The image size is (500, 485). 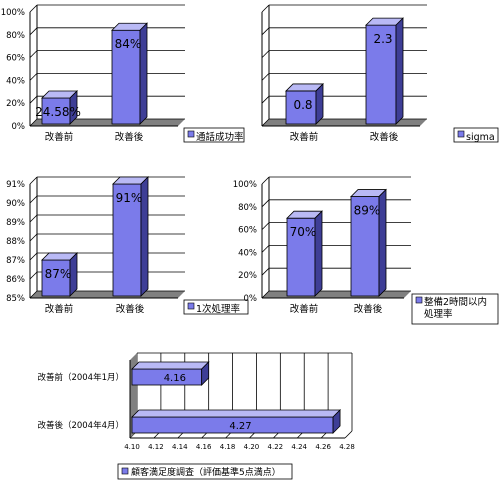 I want to click on legend-label: sigma, so click(x=480, y=137).